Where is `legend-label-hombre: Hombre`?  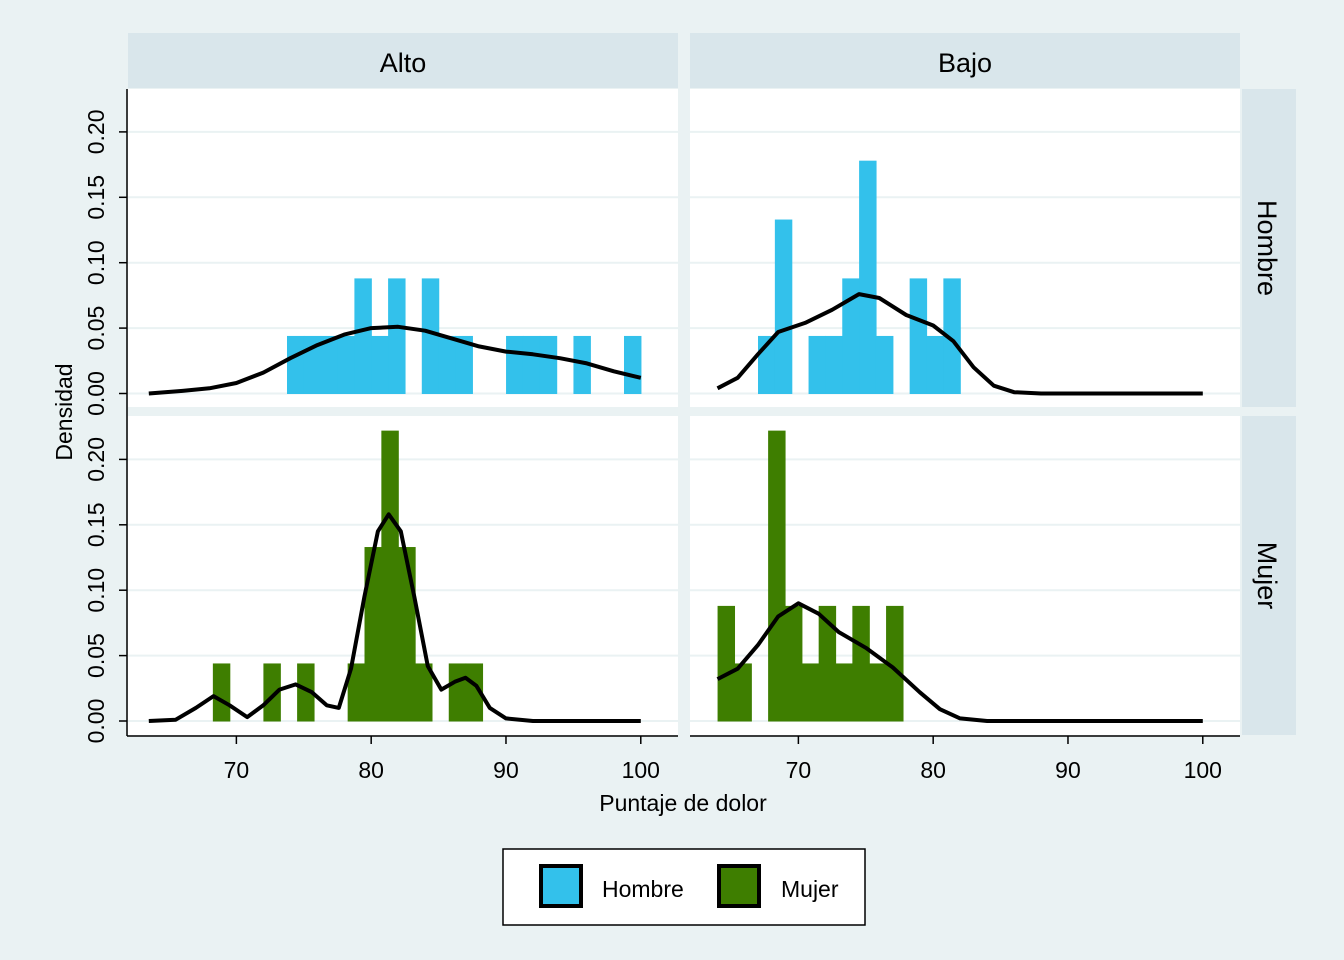
legend-label-hombre: Hombre is located at coordinates (643, 889).